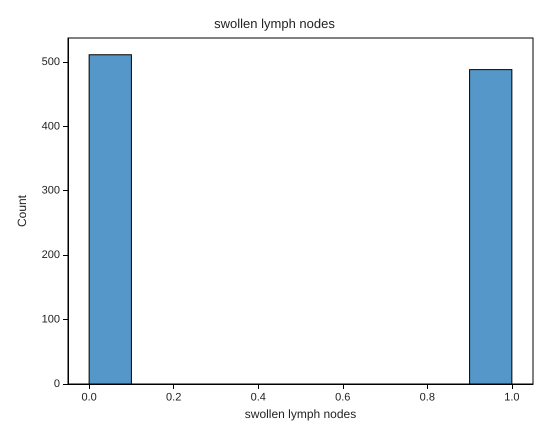  Describe the element at coordinates (22, 211) in the screenshot. I see `y-axis-title: Count` at that location.